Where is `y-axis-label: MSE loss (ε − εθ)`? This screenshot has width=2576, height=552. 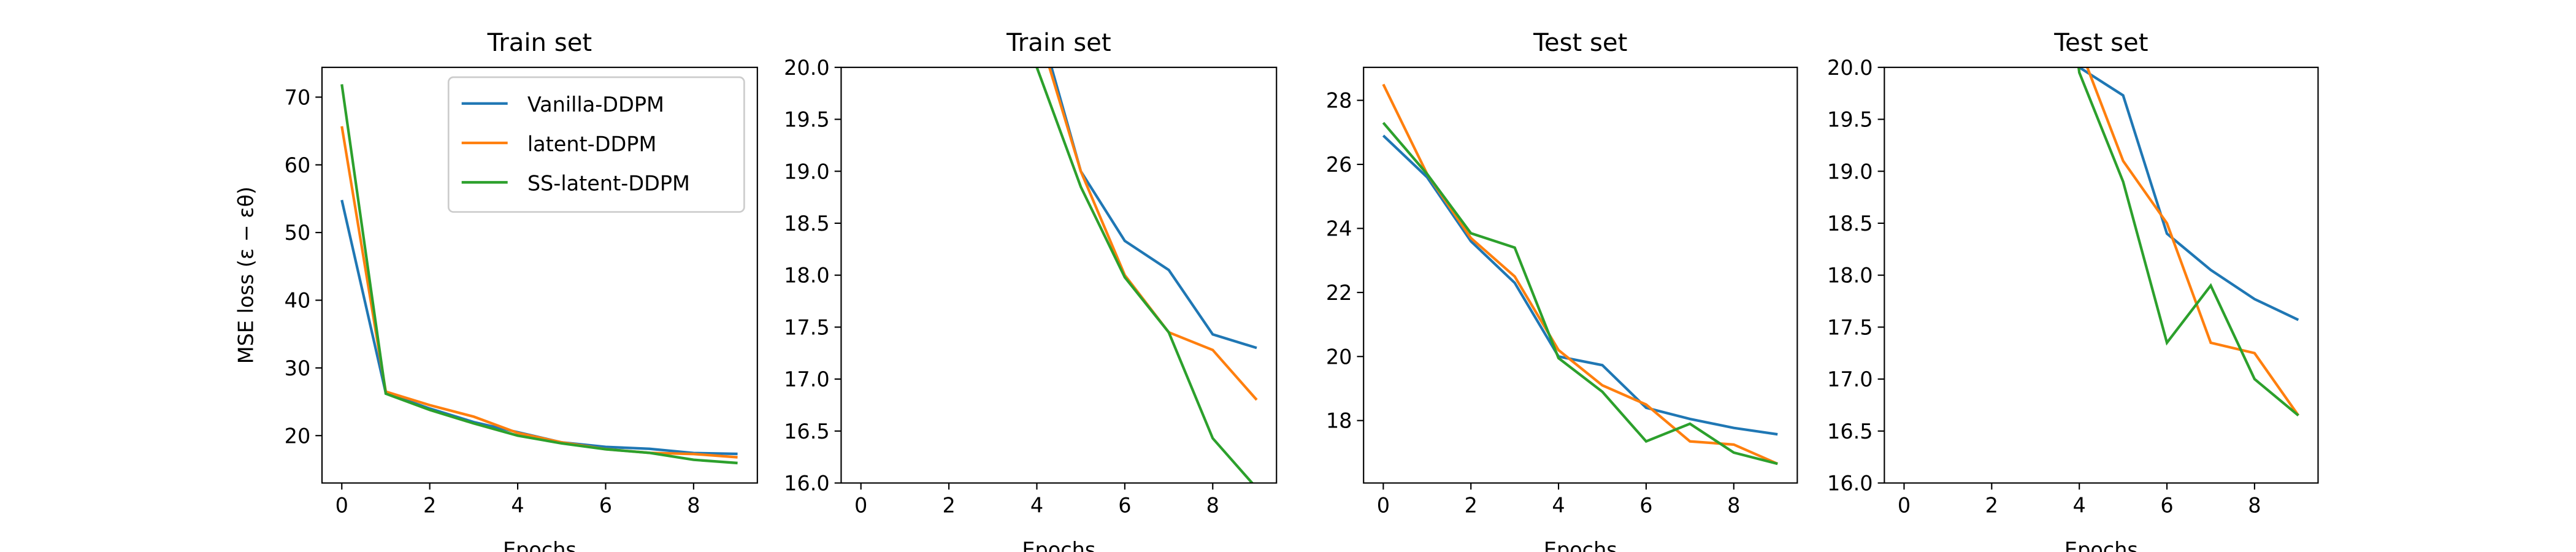
y-axis-label: MSE loss (ε − εθ) is located at coordinates (246, 275).